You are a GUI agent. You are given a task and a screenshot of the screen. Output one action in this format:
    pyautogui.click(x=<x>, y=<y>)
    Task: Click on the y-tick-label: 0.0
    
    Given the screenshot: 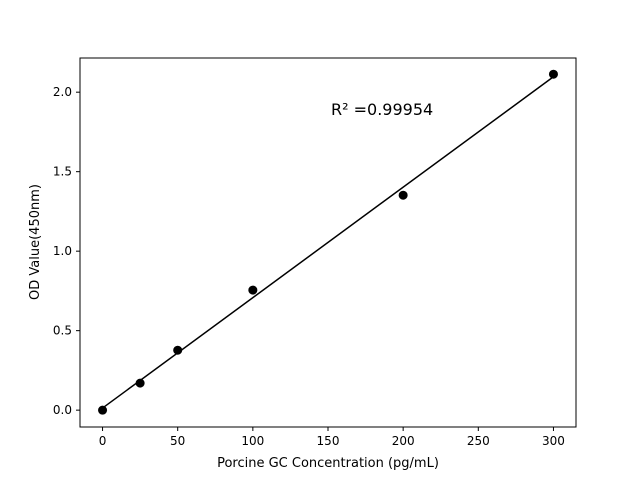 What is the action you would take?
    pyautogui.click(x=62, y=410)
    